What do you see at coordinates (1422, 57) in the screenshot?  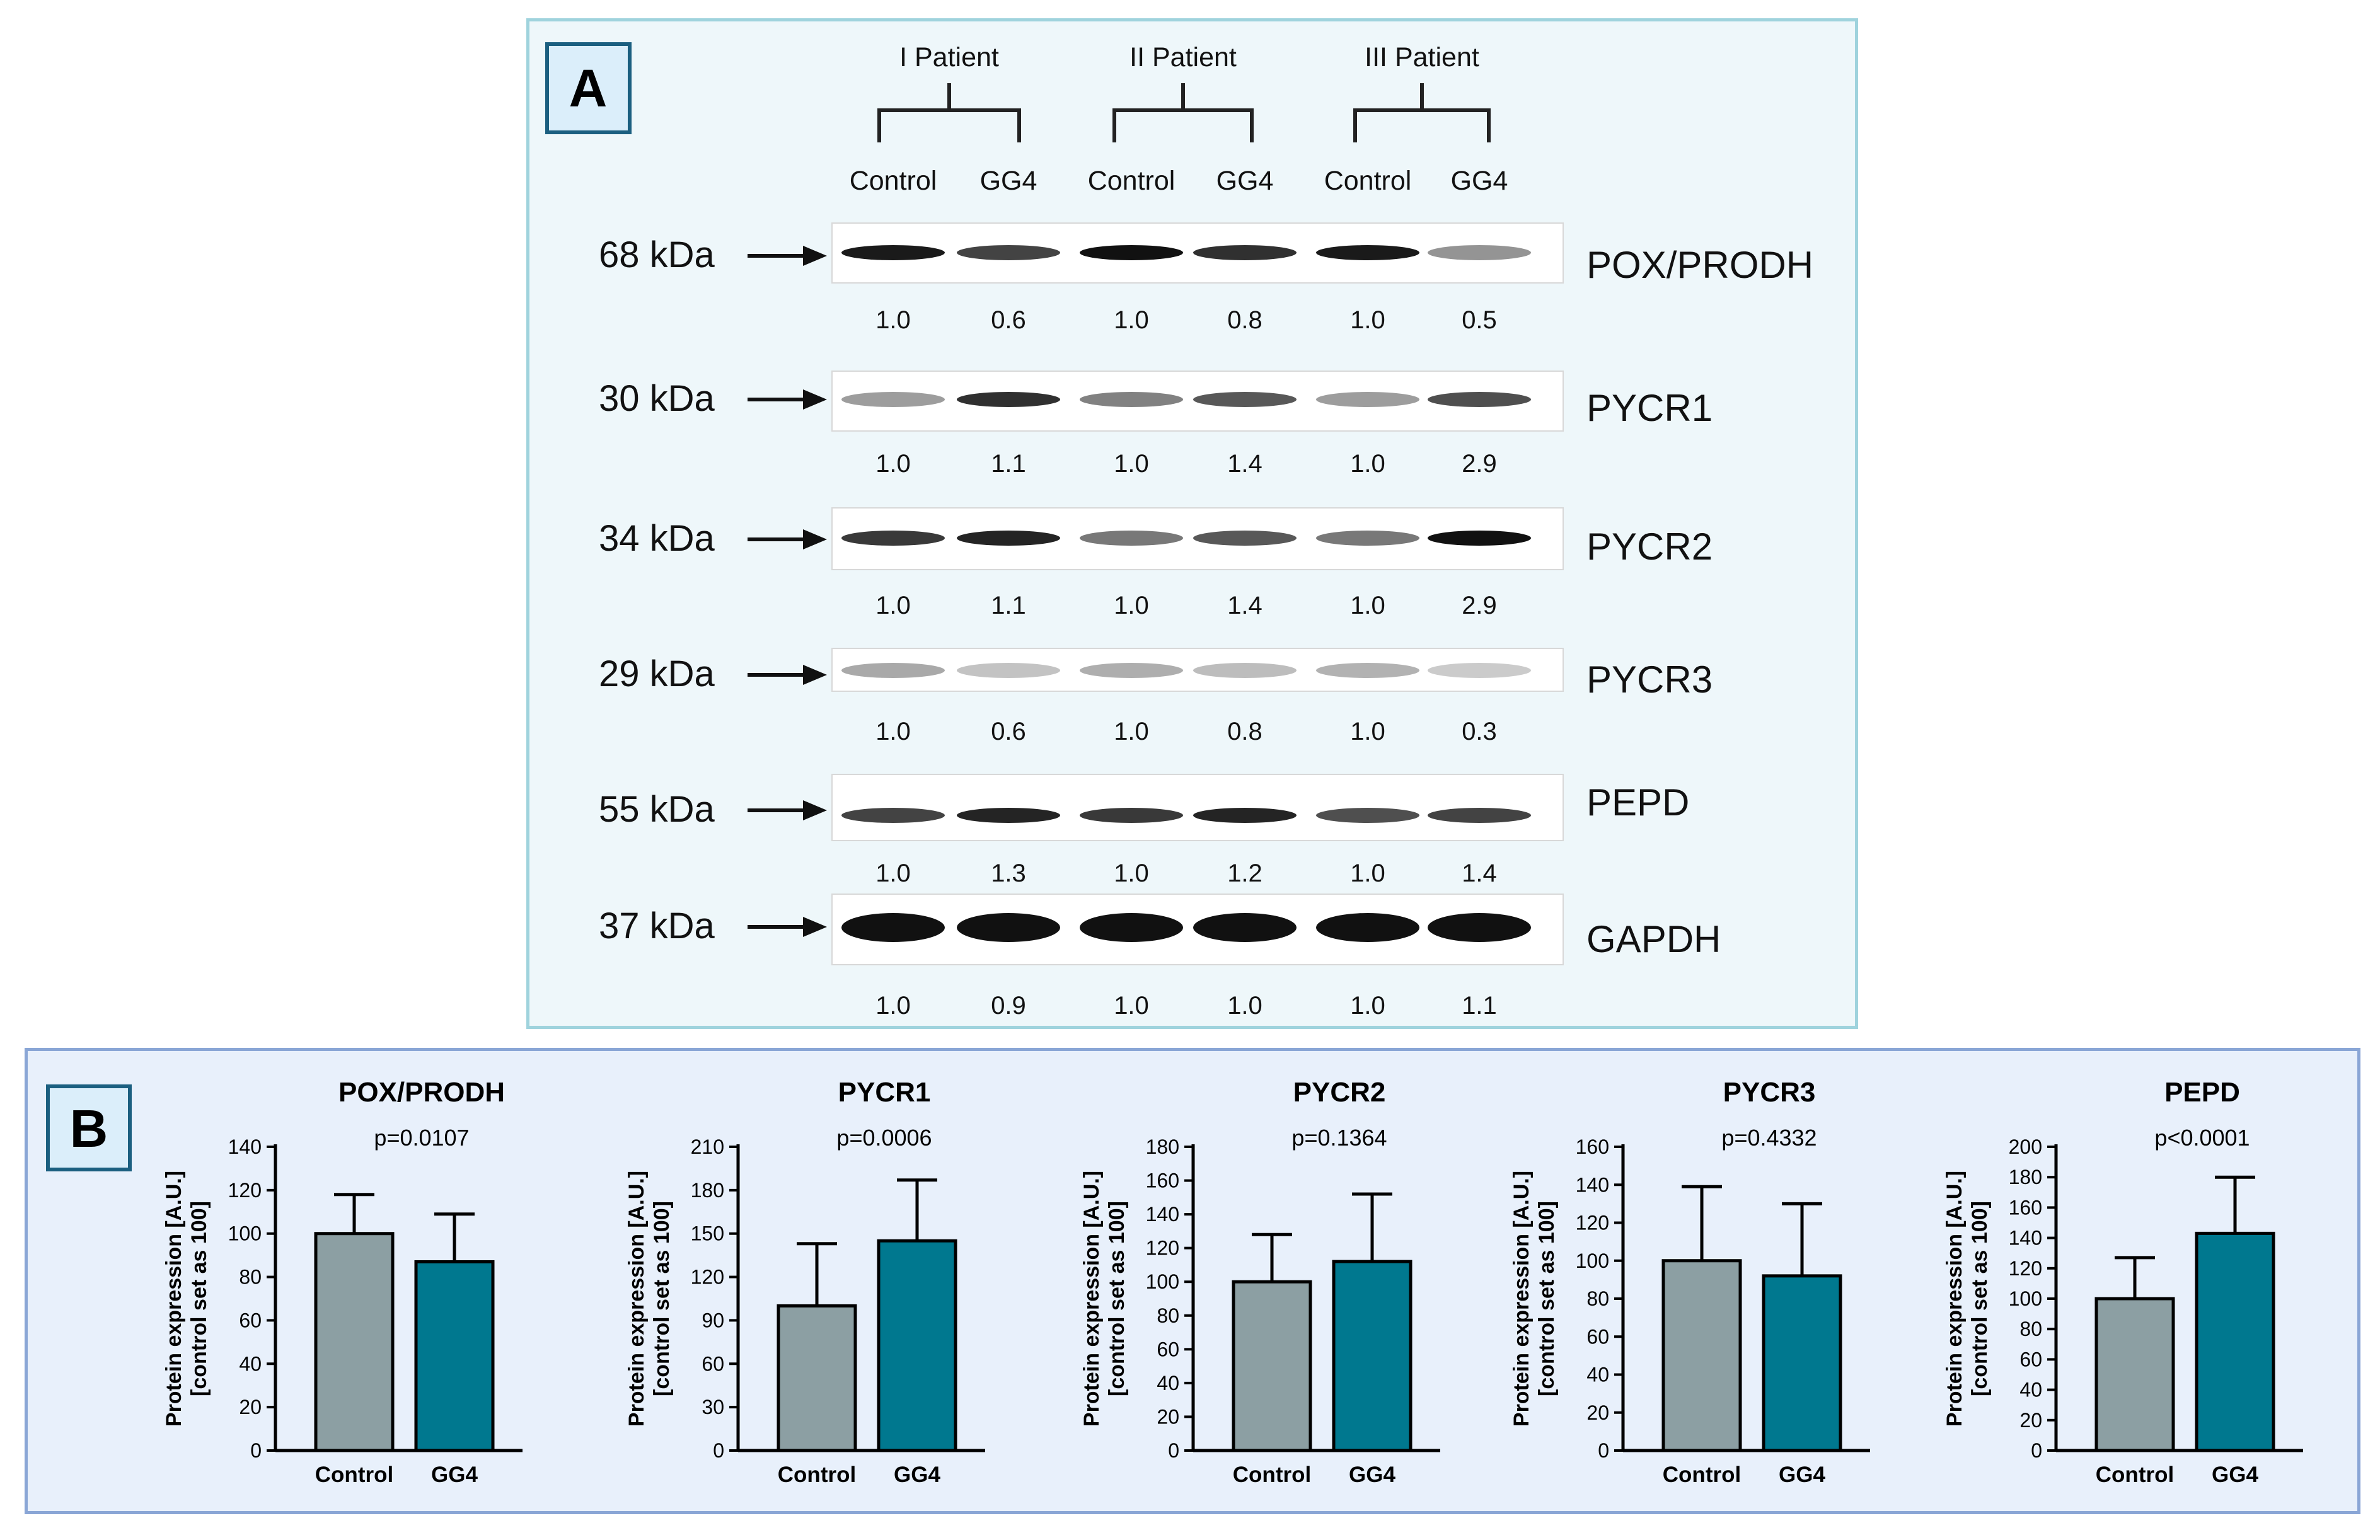 I see `patient-header: III Patient` at bounding box center [1422, 57].